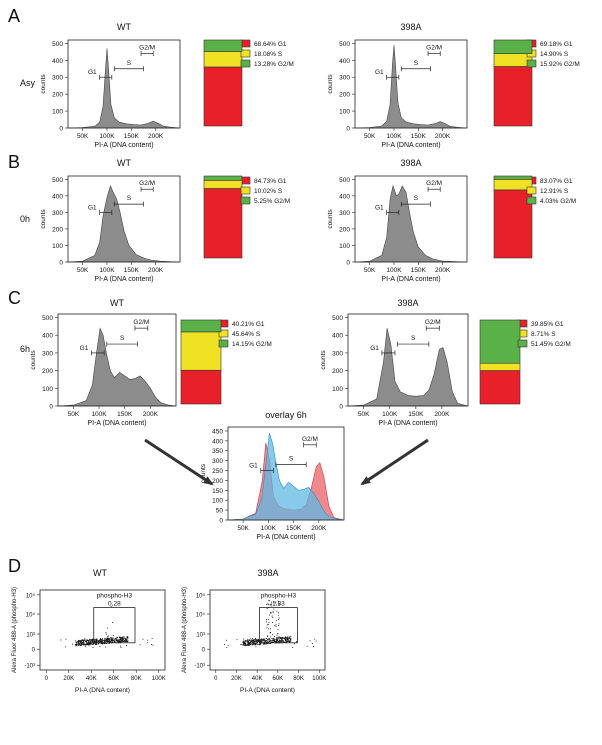 This screenshot has width=602, height=745. What do you see at coordinates (156, 270) in the screenshot?
I see `x-tick-label: 200K` at bounding box center [156, 270].